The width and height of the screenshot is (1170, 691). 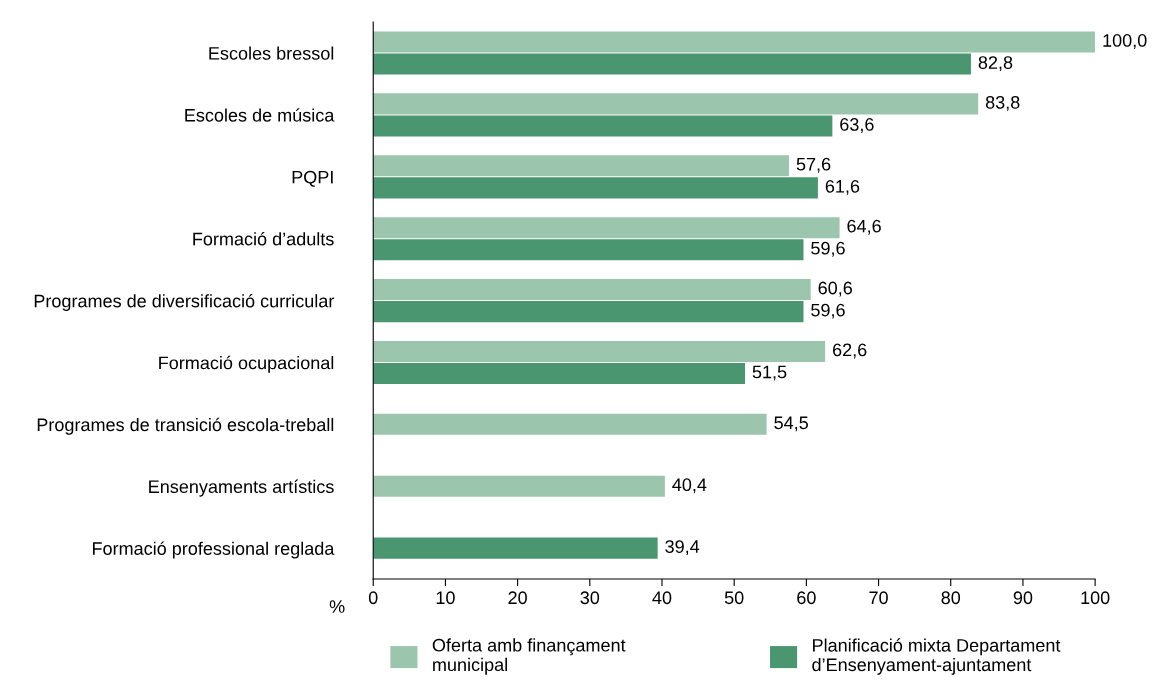 What do you see at coordinates (813, 165) in the screenshot?
I see `data-label: 57,6` at bounding box center [813, 165].